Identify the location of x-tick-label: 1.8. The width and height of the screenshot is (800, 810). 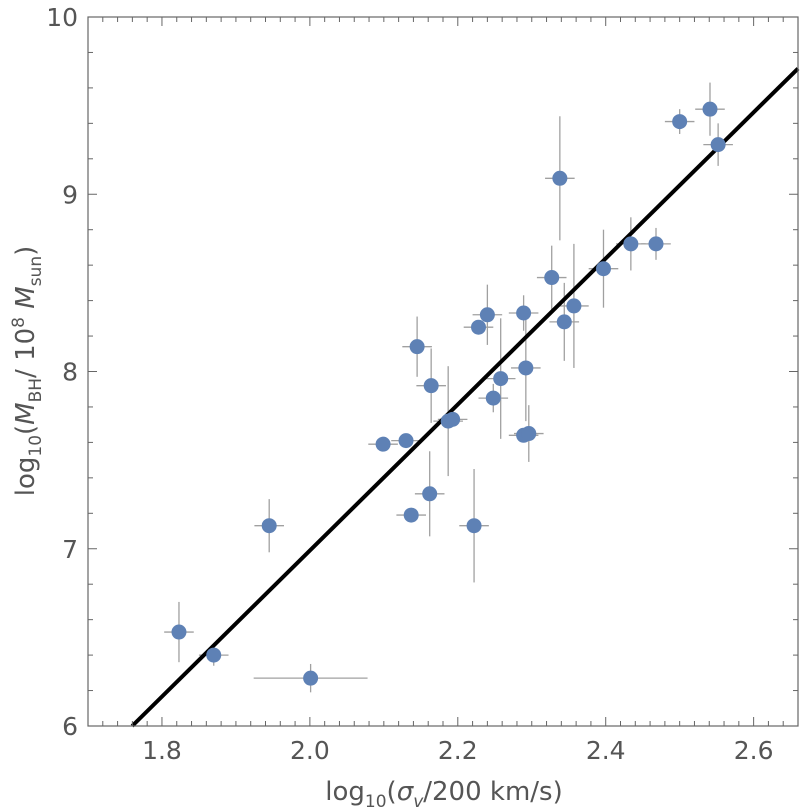
(162, 750).